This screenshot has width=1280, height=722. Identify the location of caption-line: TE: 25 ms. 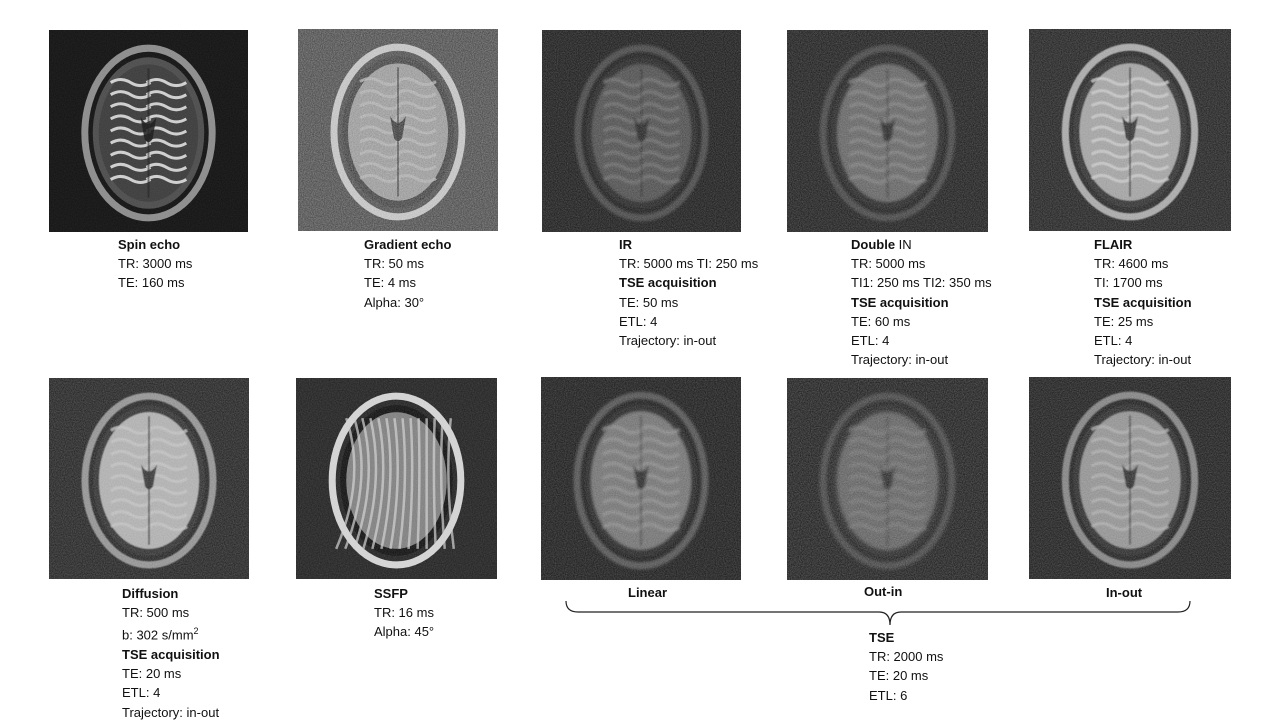
(1124, 321).